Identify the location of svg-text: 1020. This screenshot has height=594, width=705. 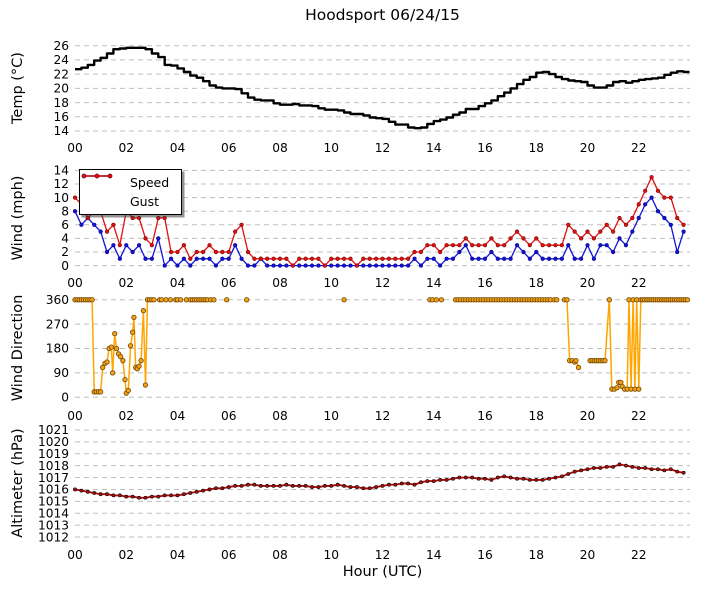
(53, 442).